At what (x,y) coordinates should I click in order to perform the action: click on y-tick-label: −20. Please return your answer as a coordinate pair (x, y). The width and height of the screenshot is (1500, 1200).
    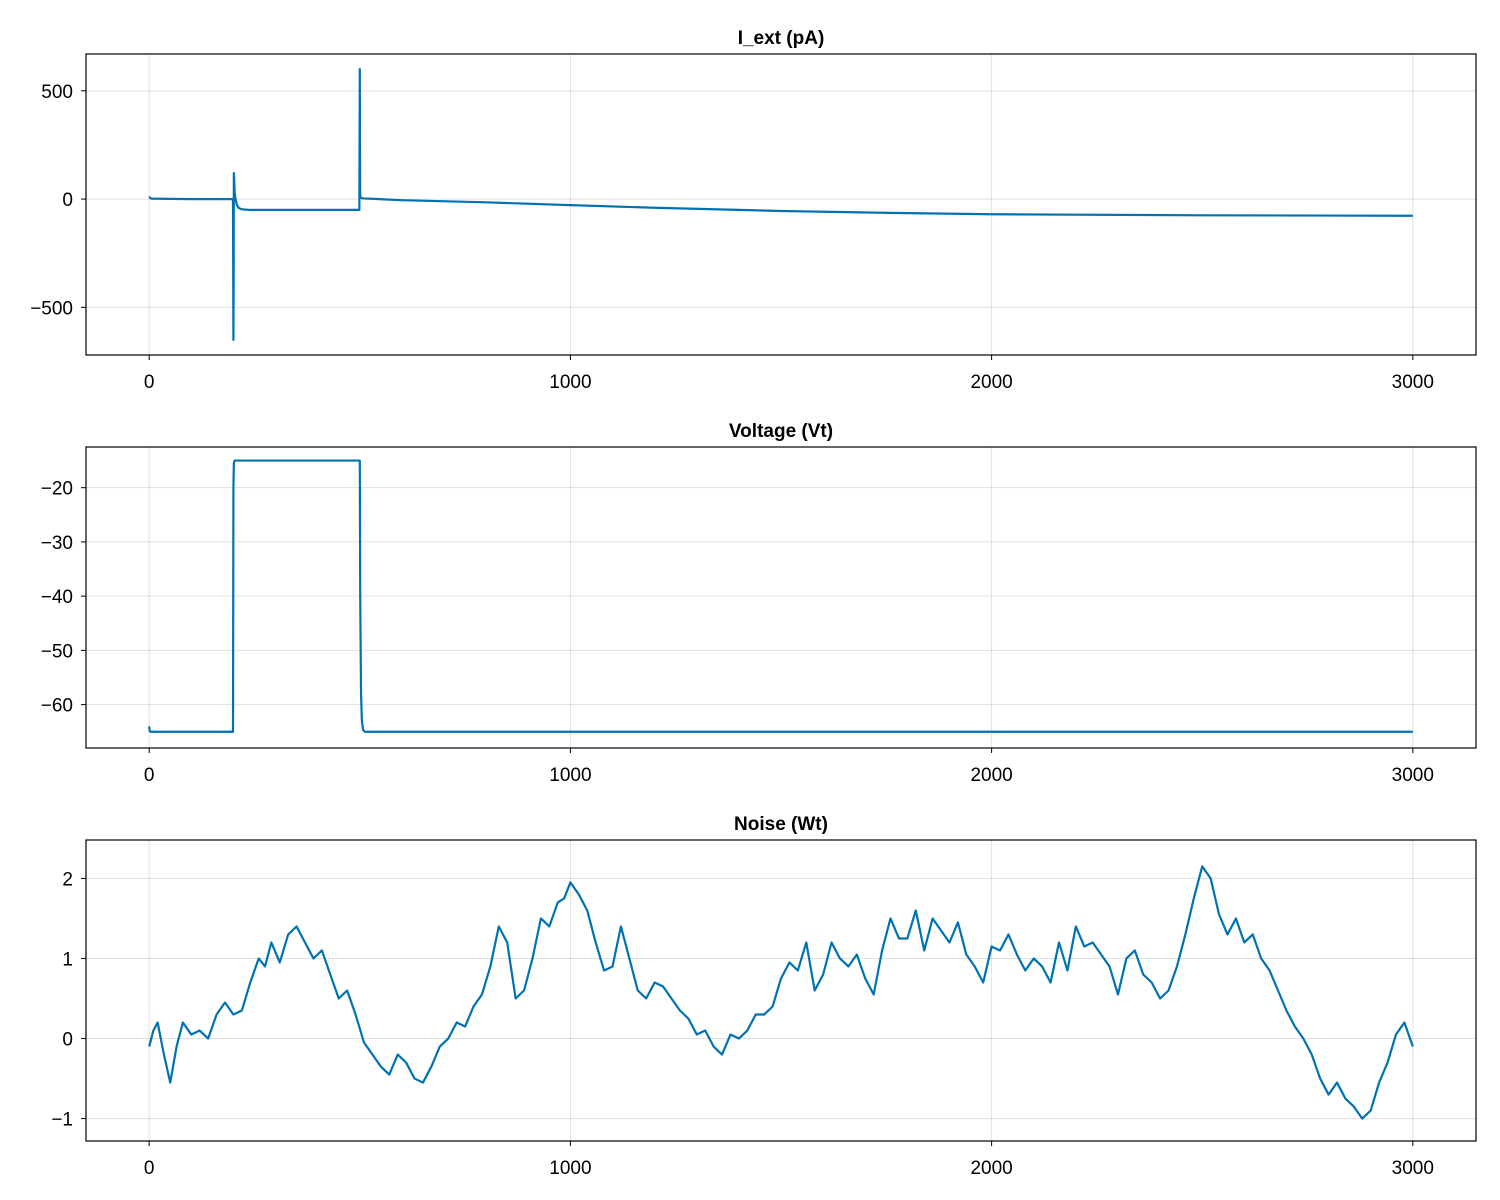
    Looking at the image, I should click on (57, 489).